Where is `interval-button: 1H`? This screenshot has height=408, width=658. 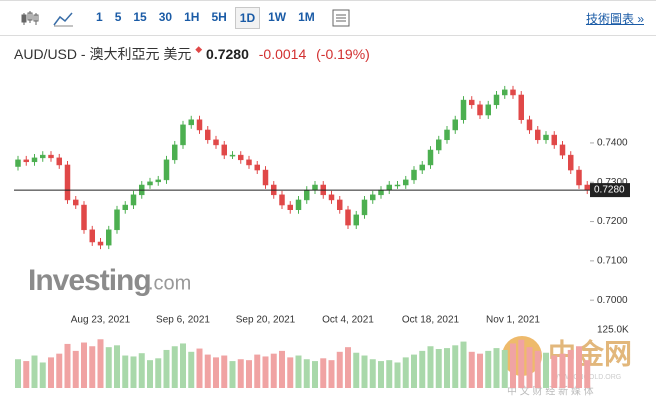
interval-button: 1H is located at coordinates (192, 17).